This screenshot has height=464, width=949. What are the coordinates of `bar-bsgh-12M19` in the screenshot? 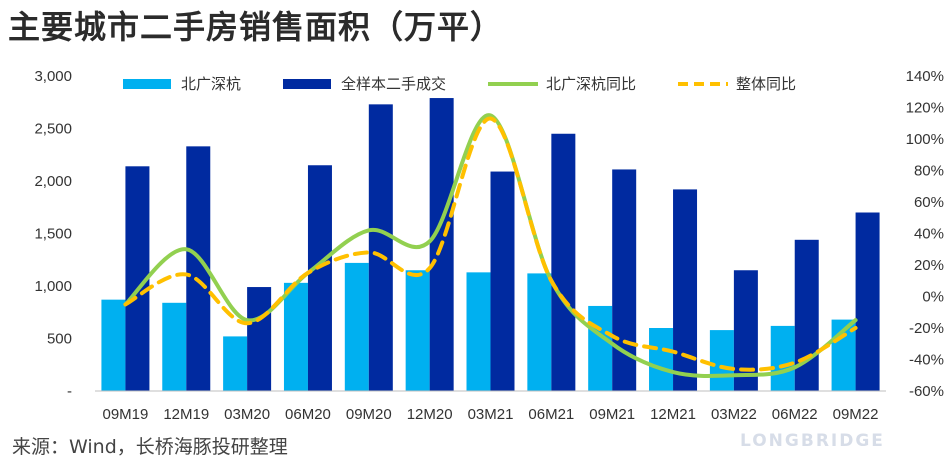 It's located at (174, 346).